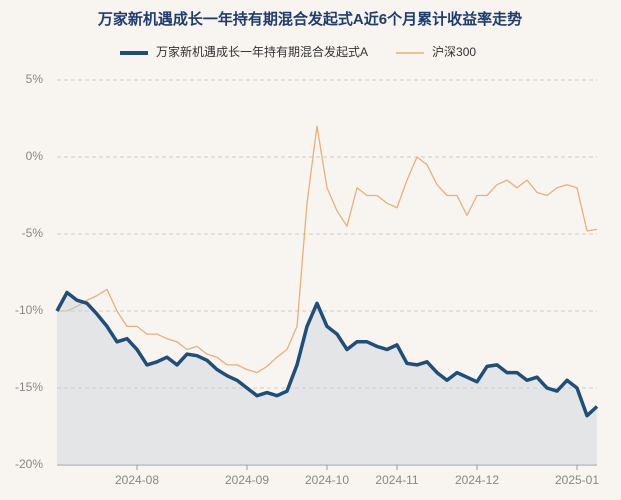 Image resolution: width=621 pixels, height=500 pixels. What do you see at coordinates (327, 480) in the screenshot?
I see `x-tick-label: 2024-10` at bounding box center [327, 480].